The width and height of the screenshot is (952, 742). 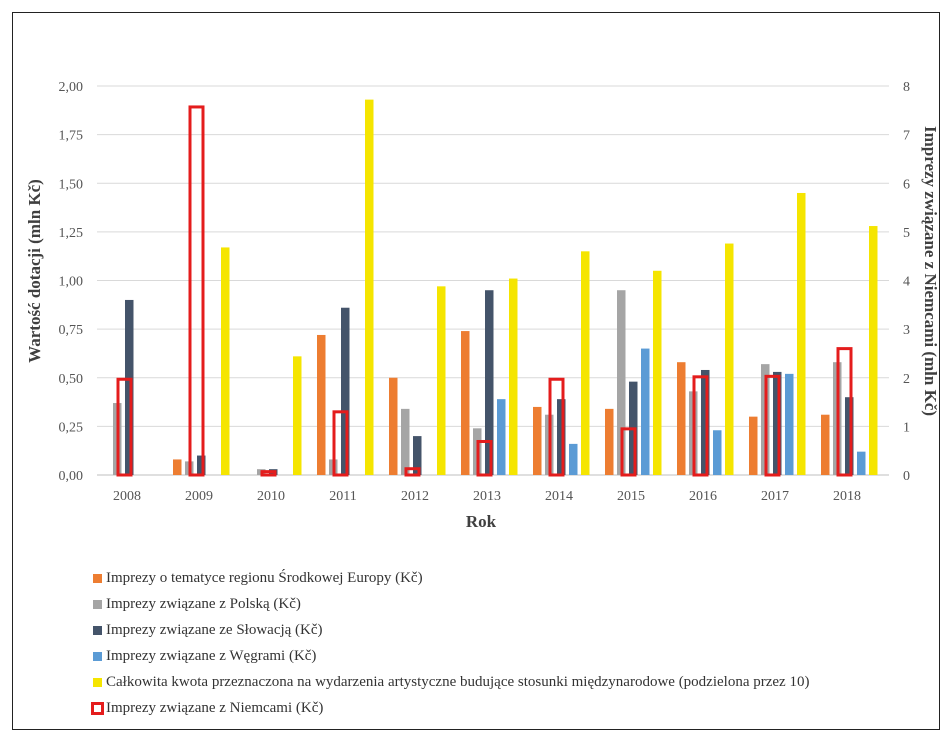 I want to click on y-tick-label: 2,00, so click(x=71, y=87).